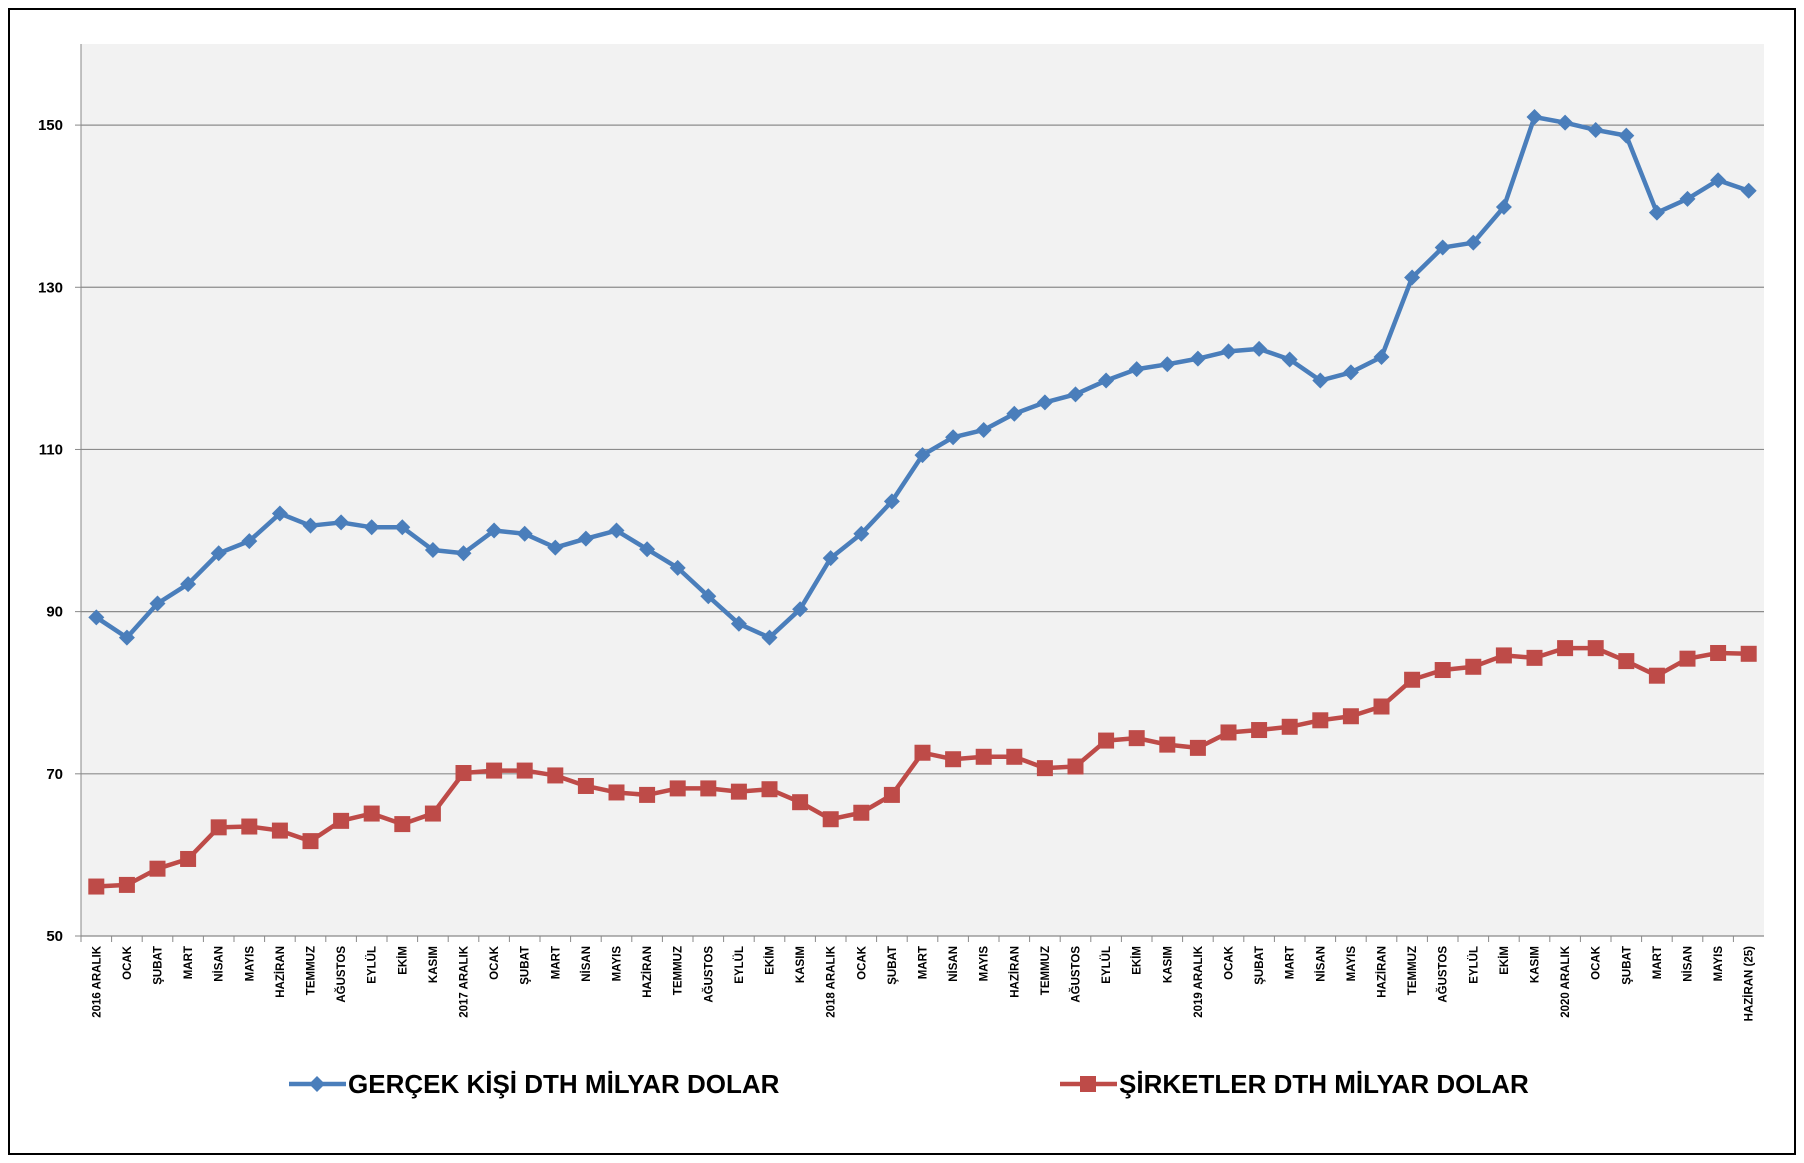 The width and height of the screenshot is (1804, 1163). Describe the element at coordinates (1749, 984) in the screenshot. I see `x-tick-label: HAZİRAN (25)` at that location.